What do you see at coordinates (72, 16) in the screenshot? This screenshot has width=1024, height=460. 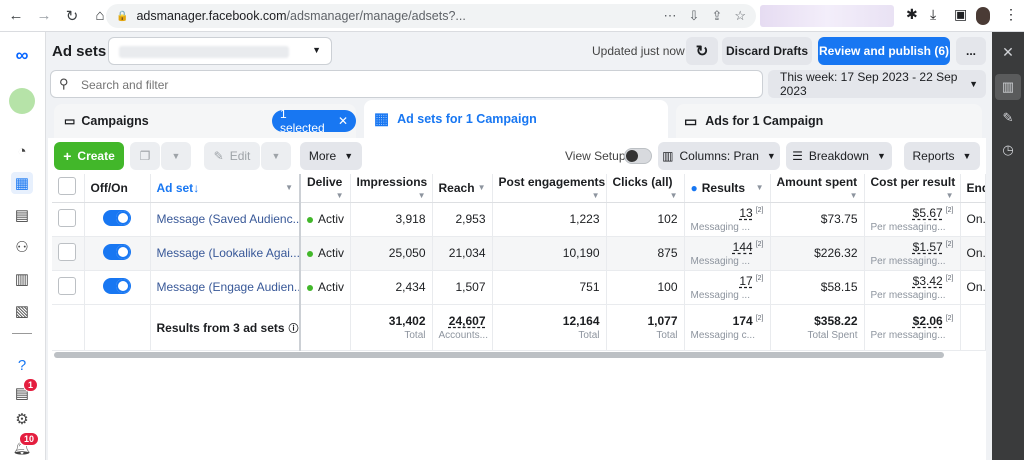 I see `reload-icon: ↻` at bounding box center [72, 16].